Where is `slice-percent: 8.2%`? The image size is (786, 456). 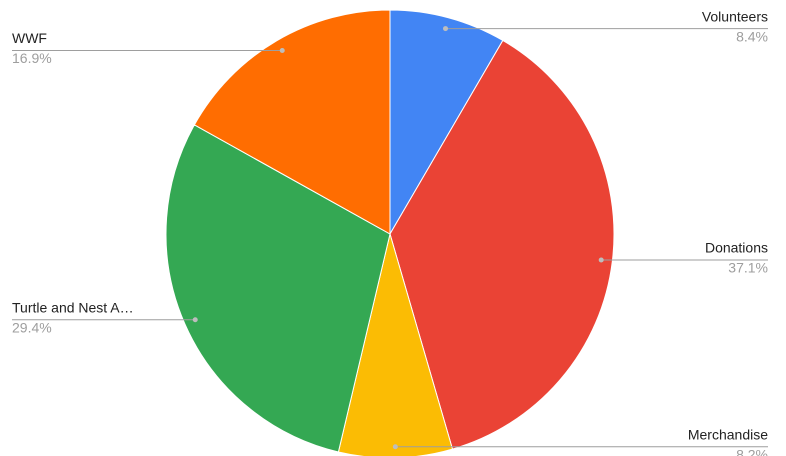
slice-percent: 8.2% is located at coordinates (752, 451).